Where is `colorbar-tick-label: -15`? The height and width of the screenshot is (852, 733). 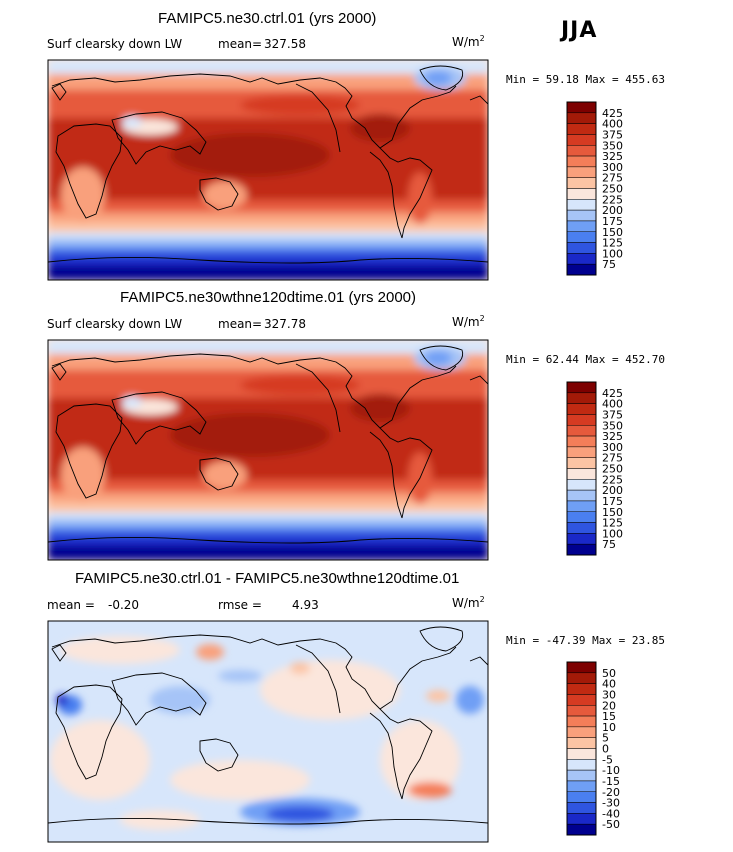
colorbar-tick-label: -15 is located at coordinates (611, 781).